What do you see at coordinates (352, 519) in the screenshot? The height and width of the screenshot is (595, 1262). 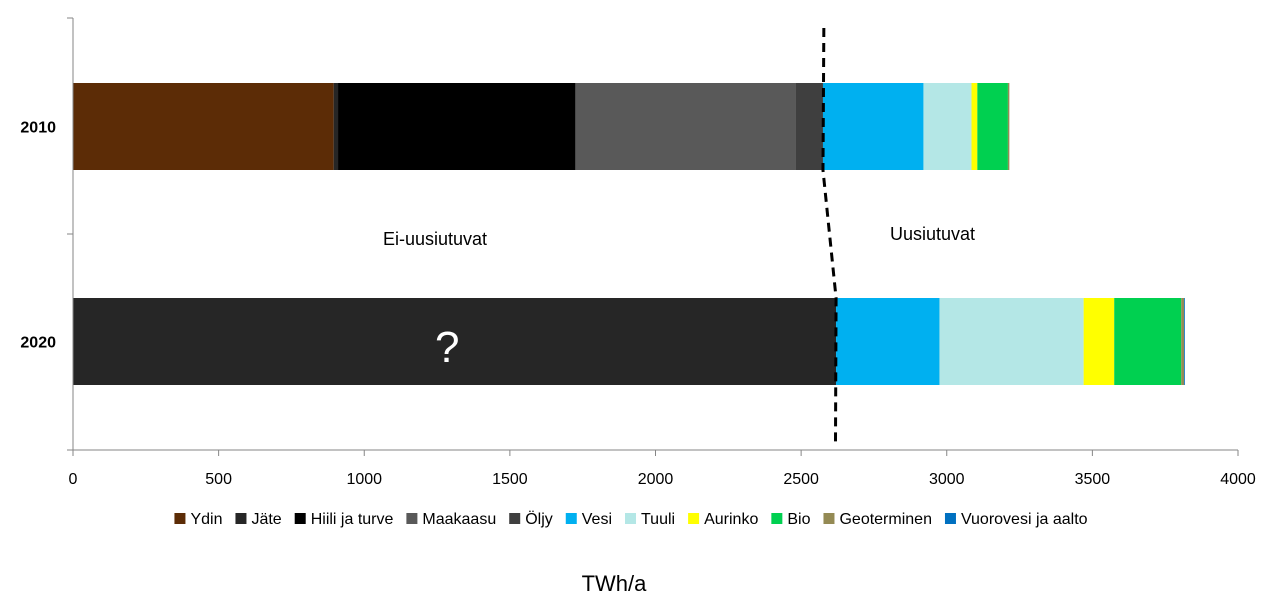 I see `legend-label: Hiili ja turve` at bounding box center [352, 519].